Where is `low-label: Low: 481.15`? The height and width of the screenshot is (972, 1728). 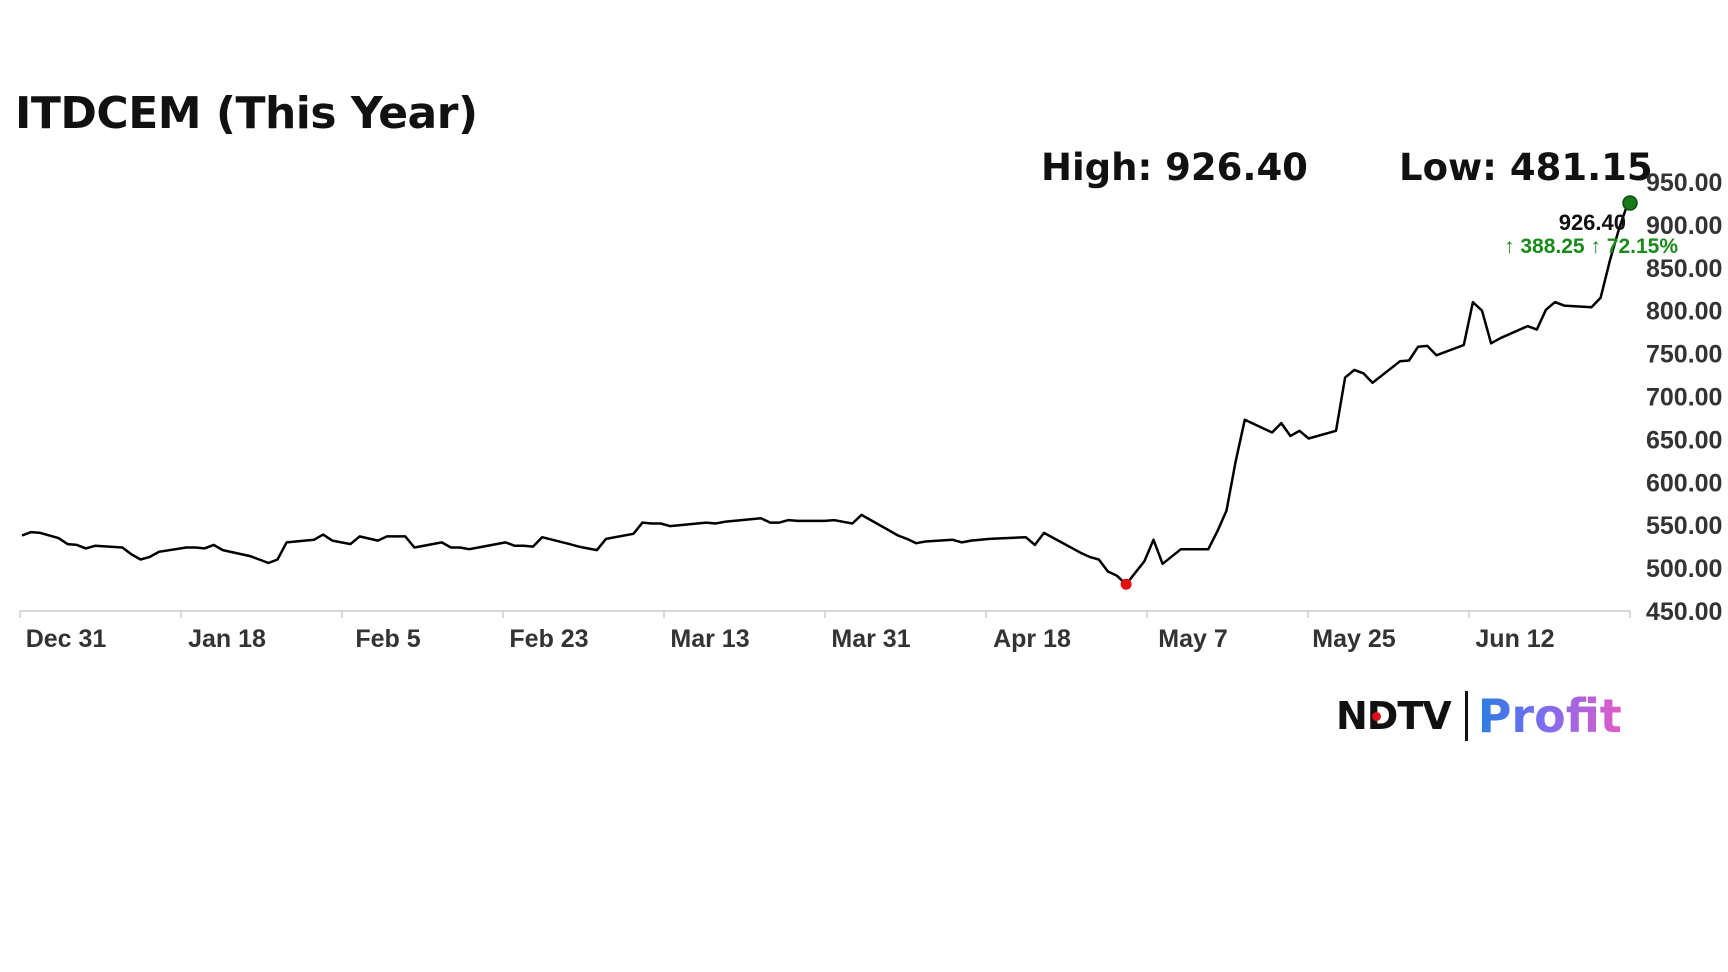
low-label: Low: 481.15 is located at coordinates (1526, 167).